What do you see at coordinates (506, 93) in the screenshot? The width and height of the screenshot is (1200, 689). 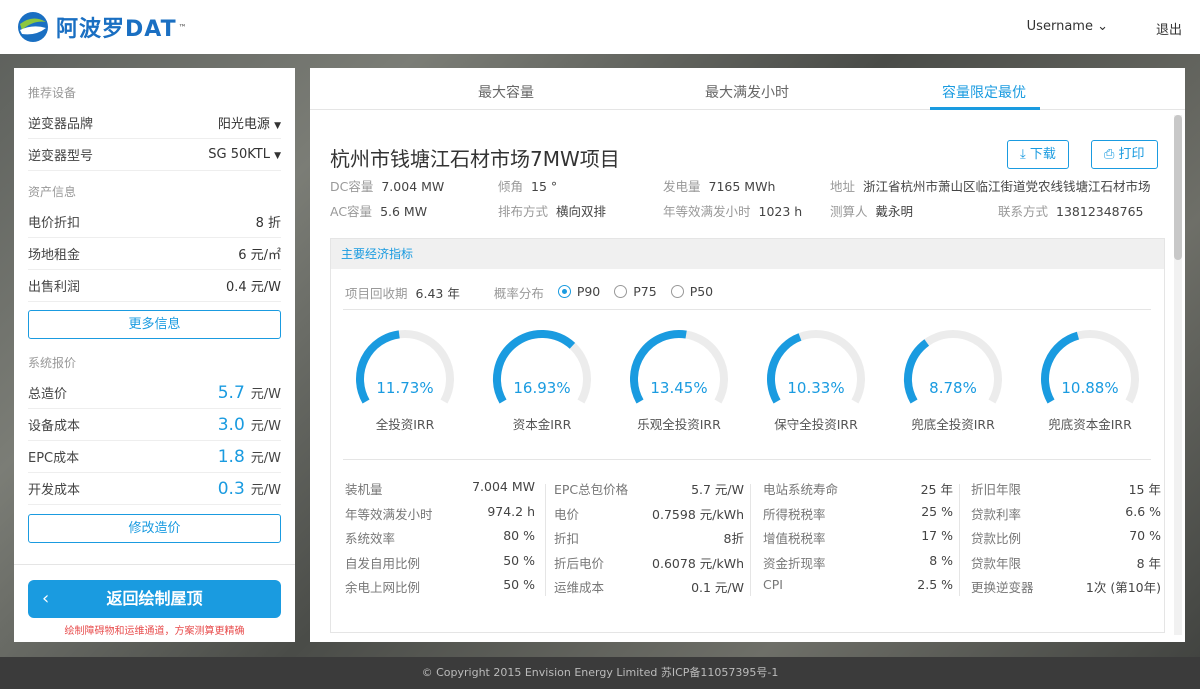 I see `tab-max-capacity: 最大容量` at bounding box center [506, 93].